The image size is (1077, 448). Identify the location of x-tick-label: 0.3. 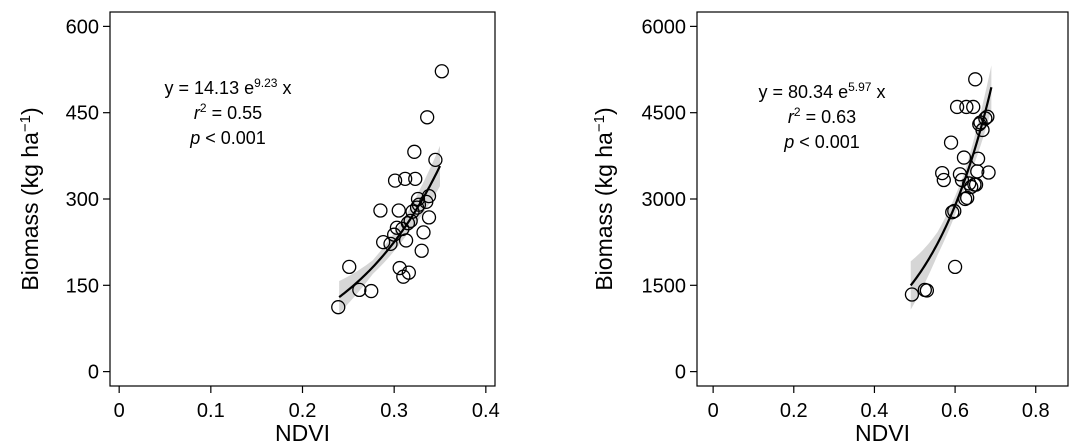
(394, 411).